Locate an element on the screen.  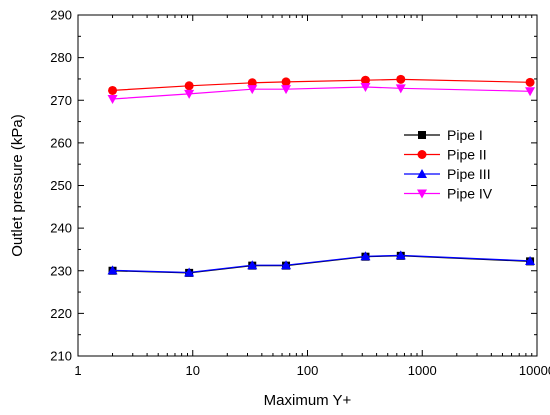
legend-label: Pipe IV is located at coordinates (470, 194).